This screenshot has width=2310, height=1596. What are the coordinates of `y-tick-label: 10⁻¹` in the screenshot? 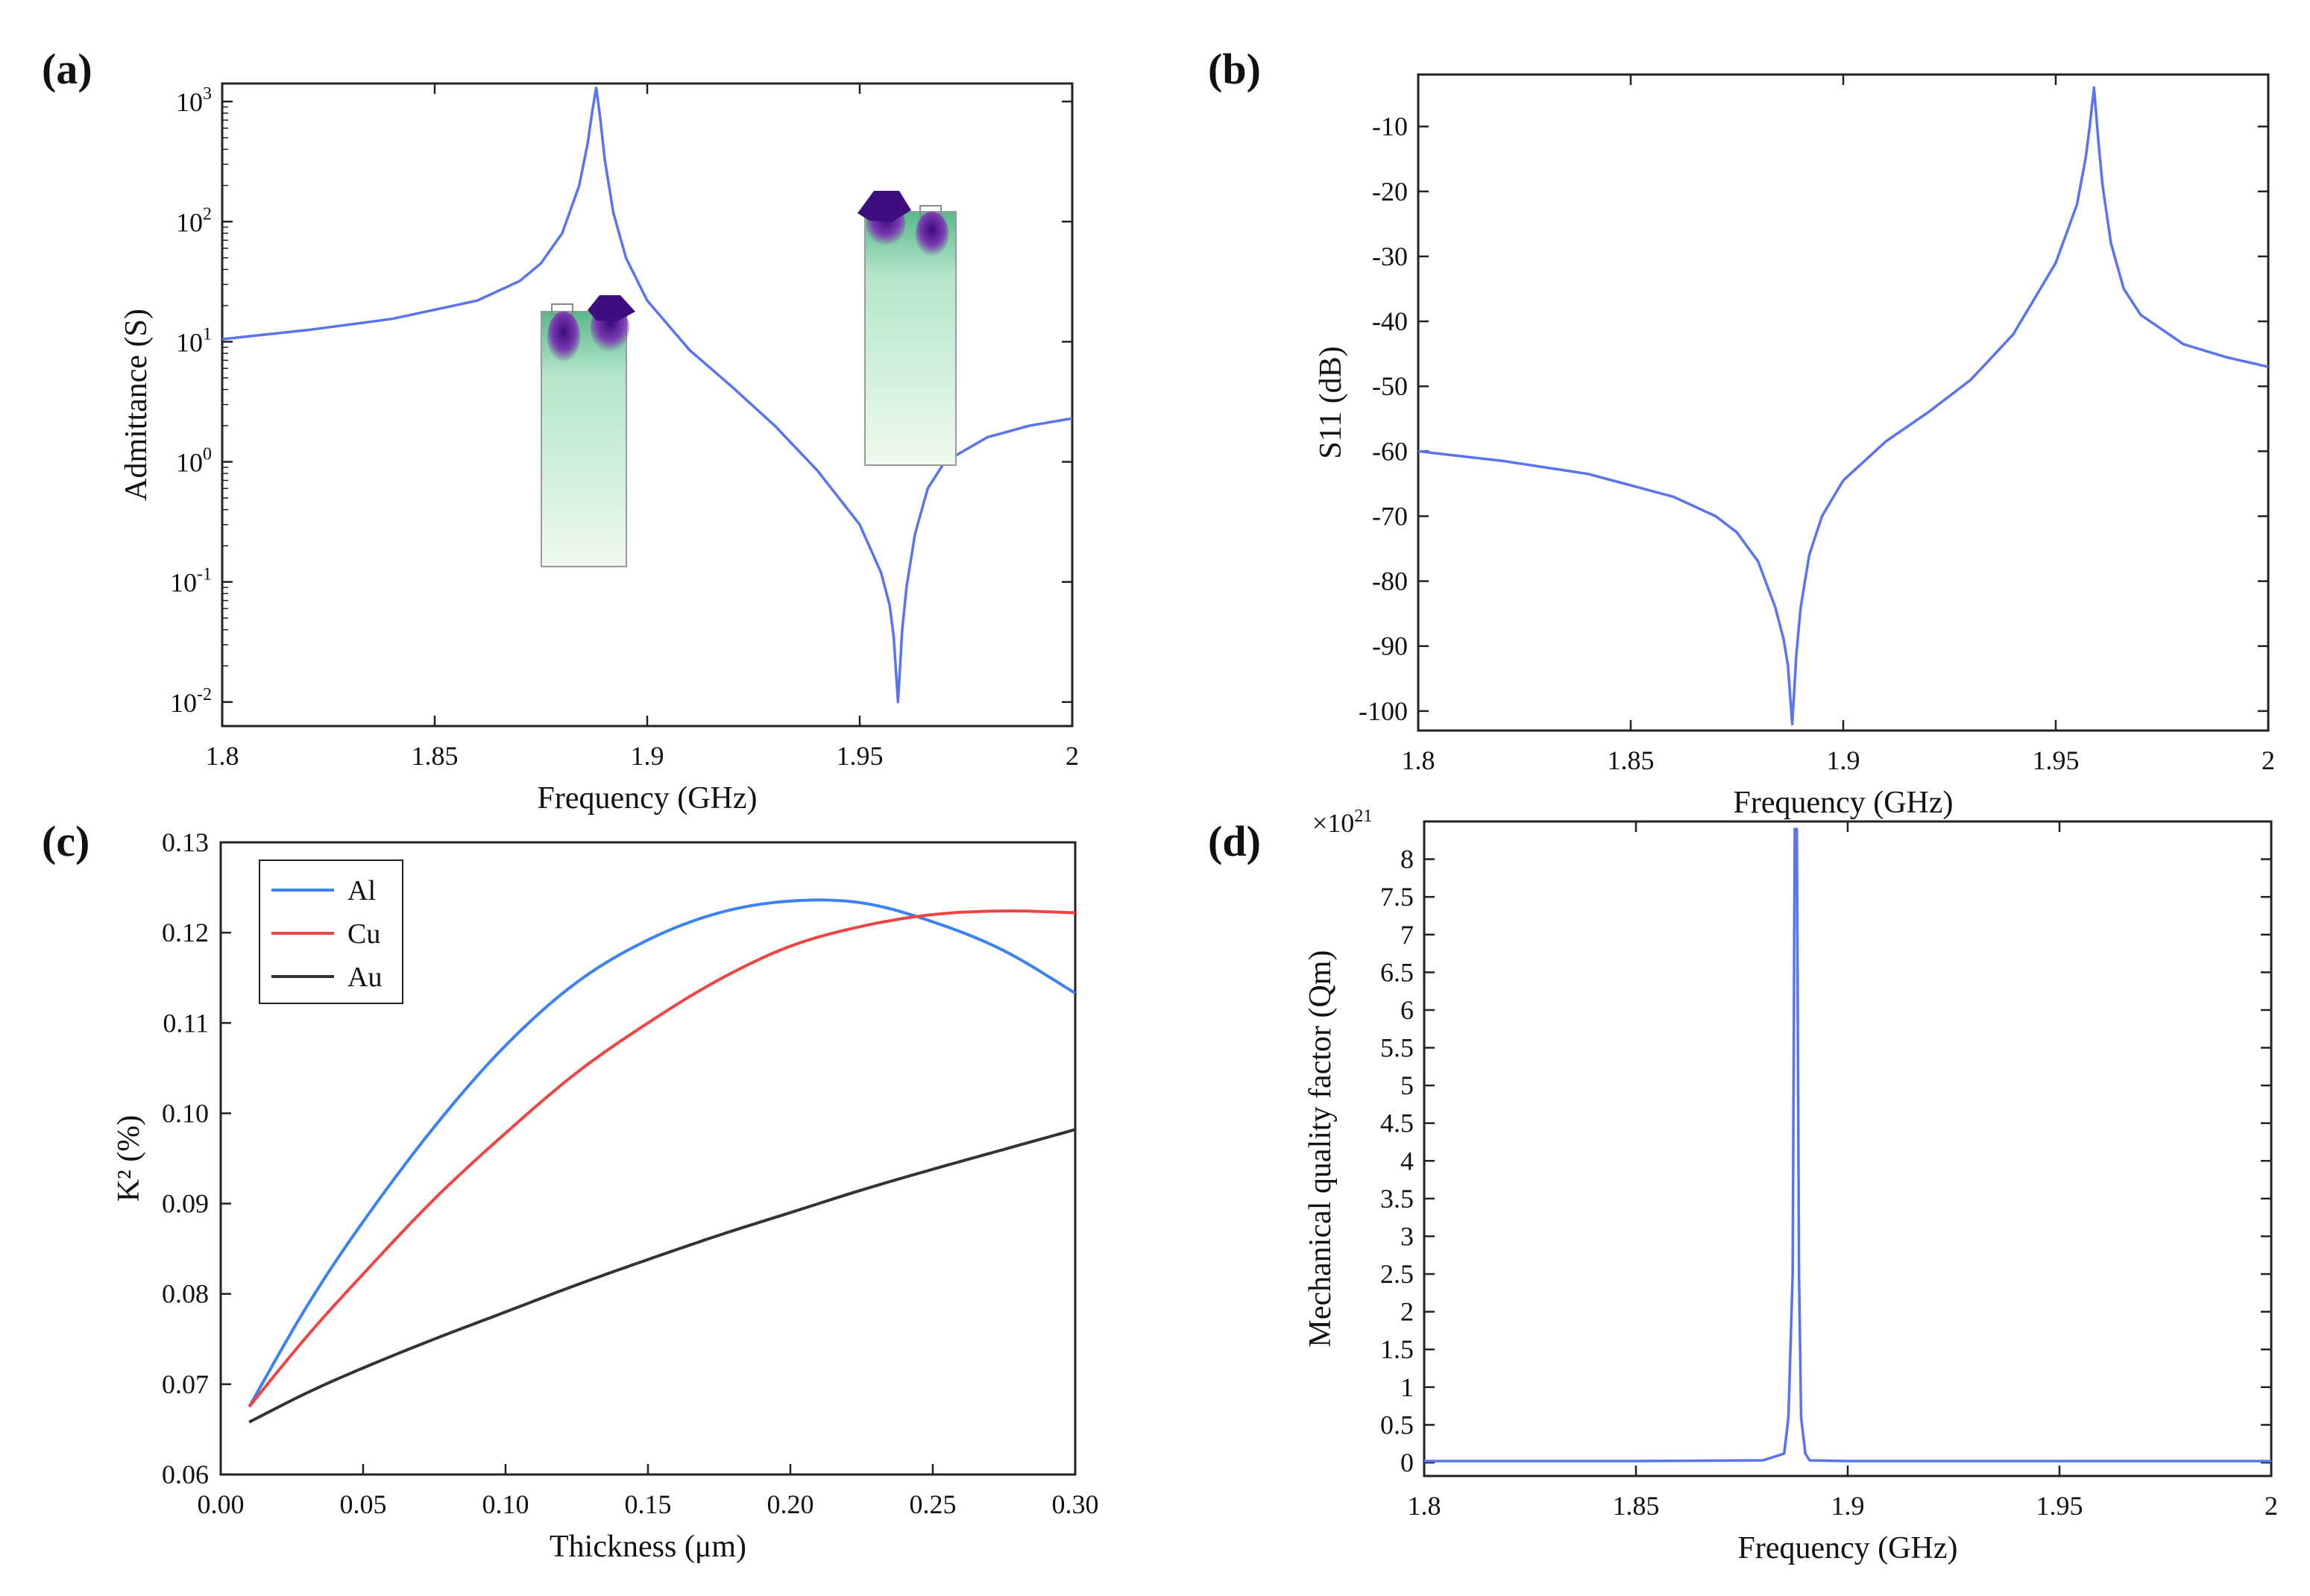 It's located at (191, 581).